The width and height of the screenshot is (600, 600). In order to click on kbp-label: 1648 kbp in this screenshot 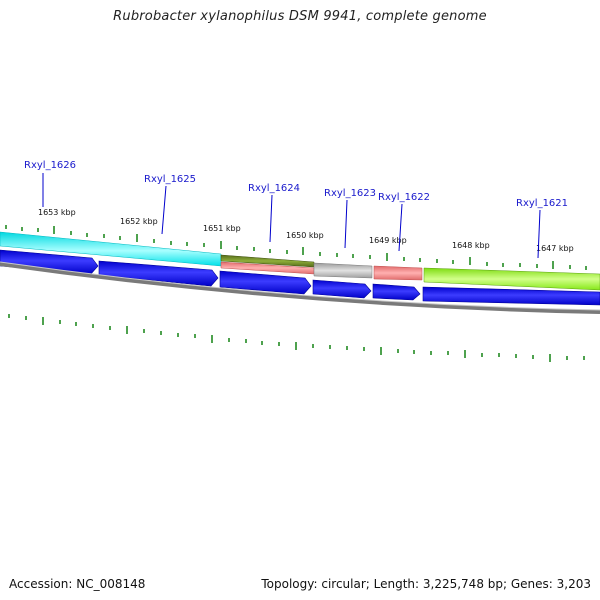, I will do `click(471, 245)`.